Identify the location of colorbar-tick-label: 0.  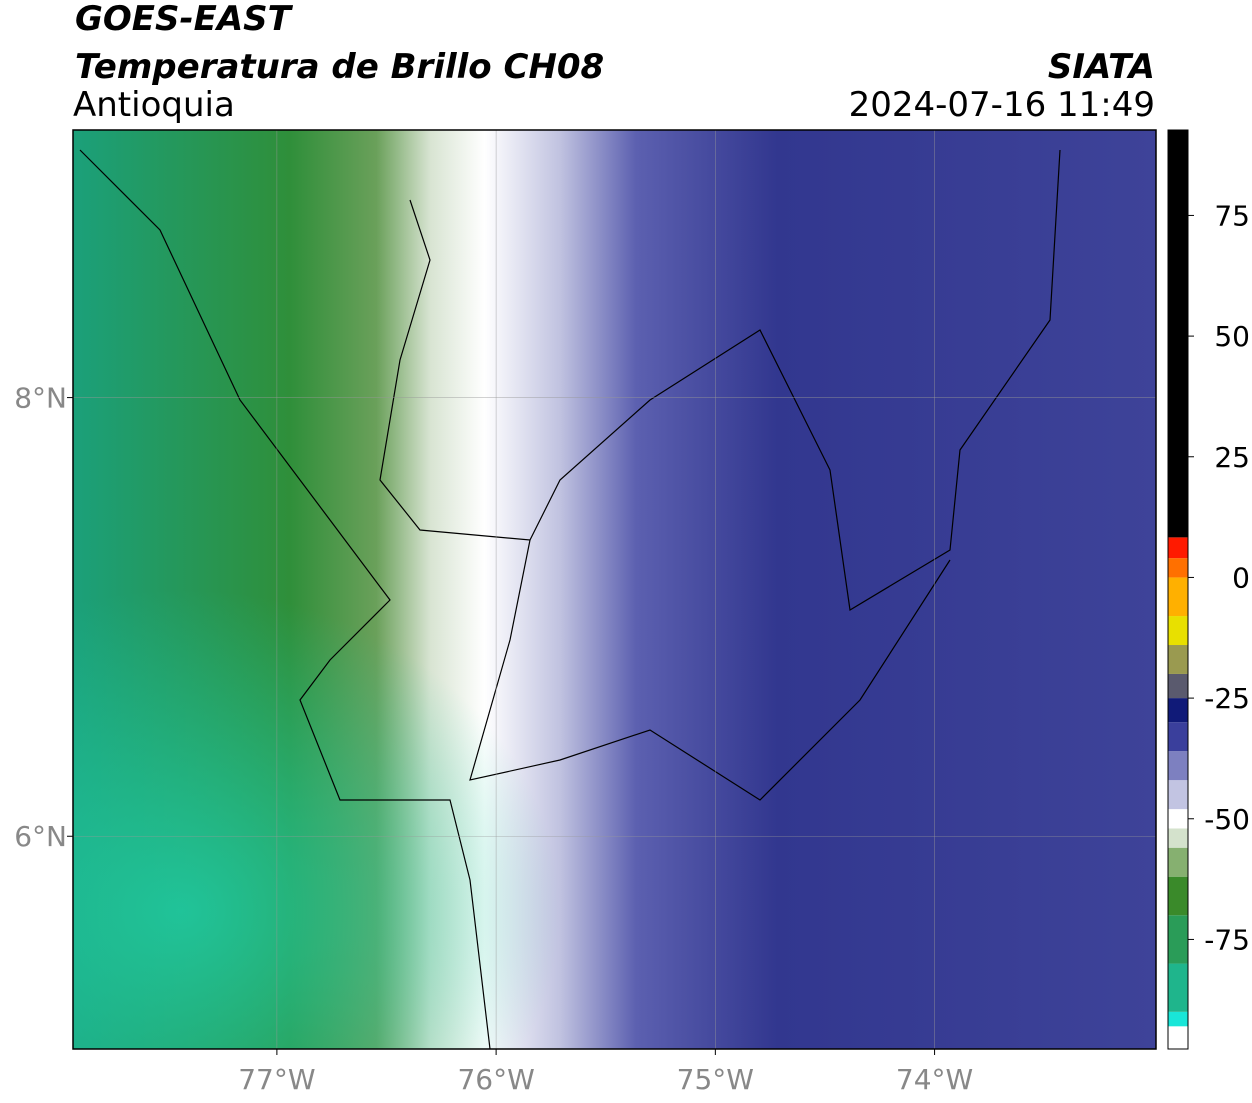
(1241, 577).